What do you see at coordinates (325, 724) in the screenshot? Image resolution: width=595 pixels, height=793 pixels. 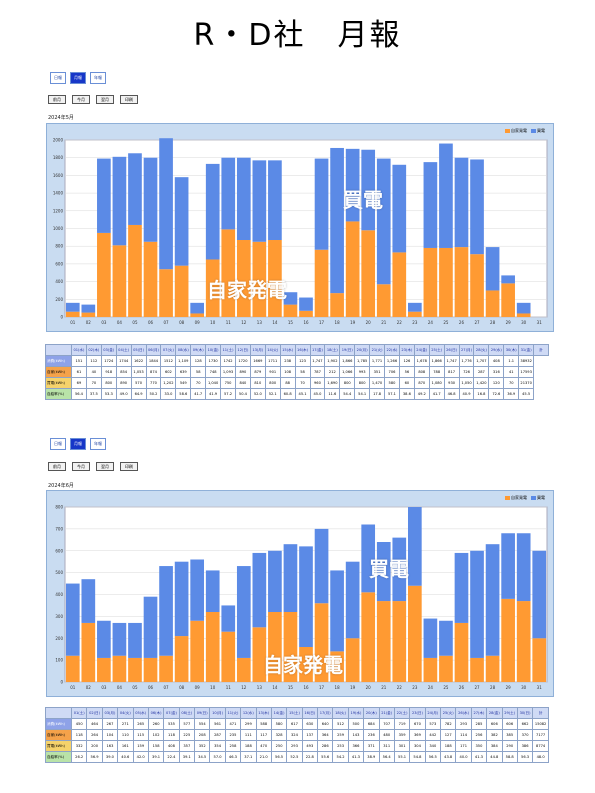 I see `table-cell: 640` at bounding box center [325, 724].